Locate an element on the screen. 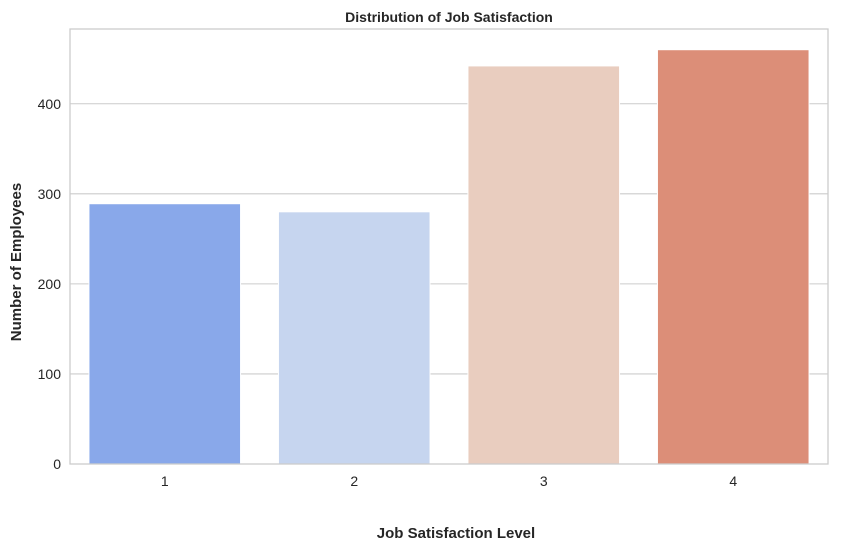 Image resolution: width=854 pixels, height=550 pixels. x-tick-label: 4 is located at coordinates (733, 481).